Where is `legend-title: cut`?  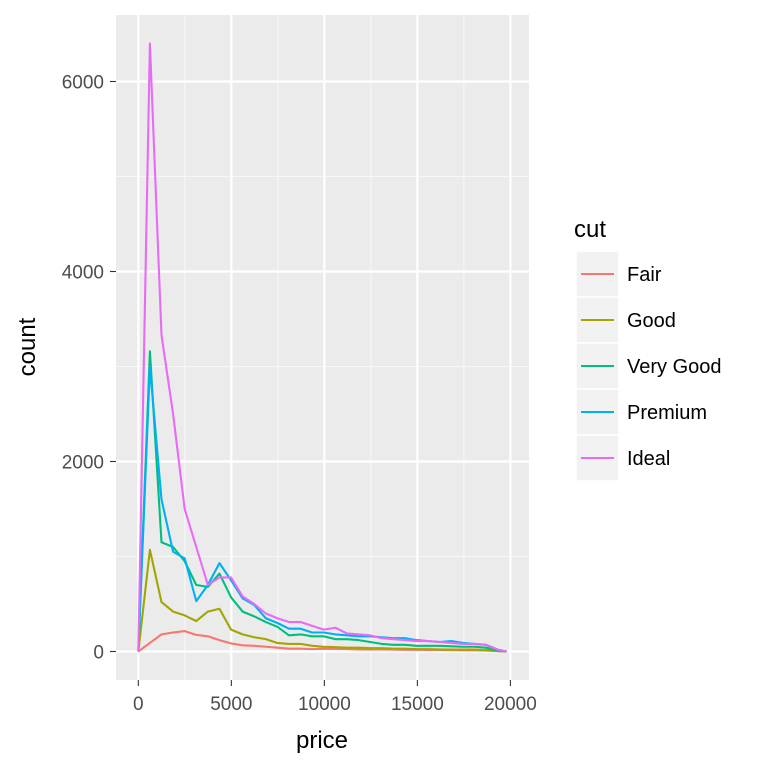
legend-title: cut is located at coordinates (590, 229).